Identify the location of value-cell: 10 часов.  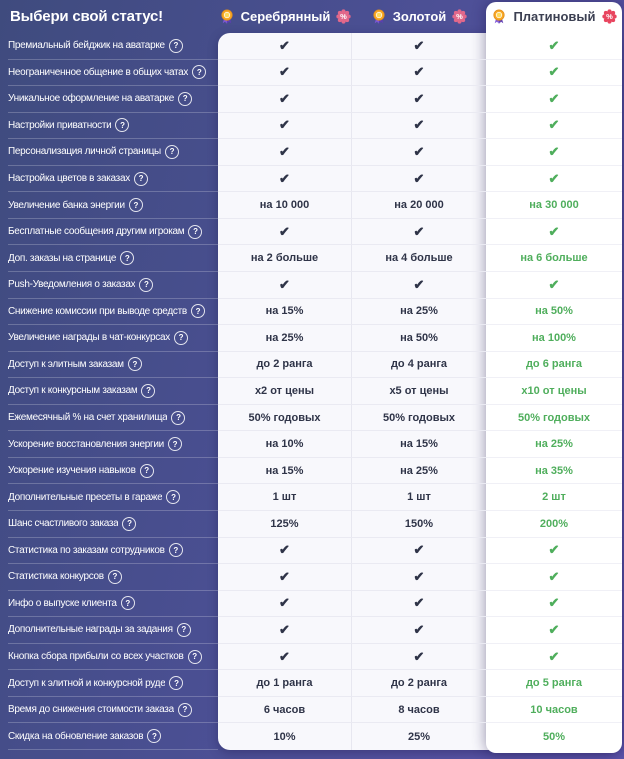
(554, 710).